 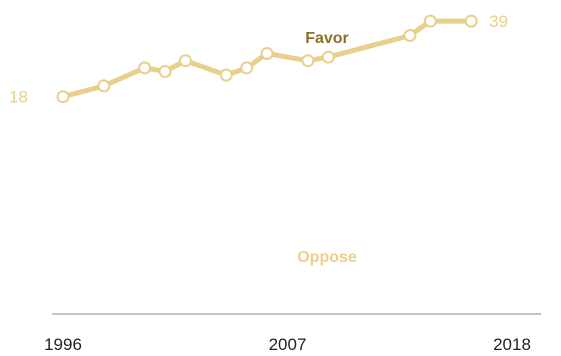 I want to click on oppose-point-2002, so click(x=185, y=61).